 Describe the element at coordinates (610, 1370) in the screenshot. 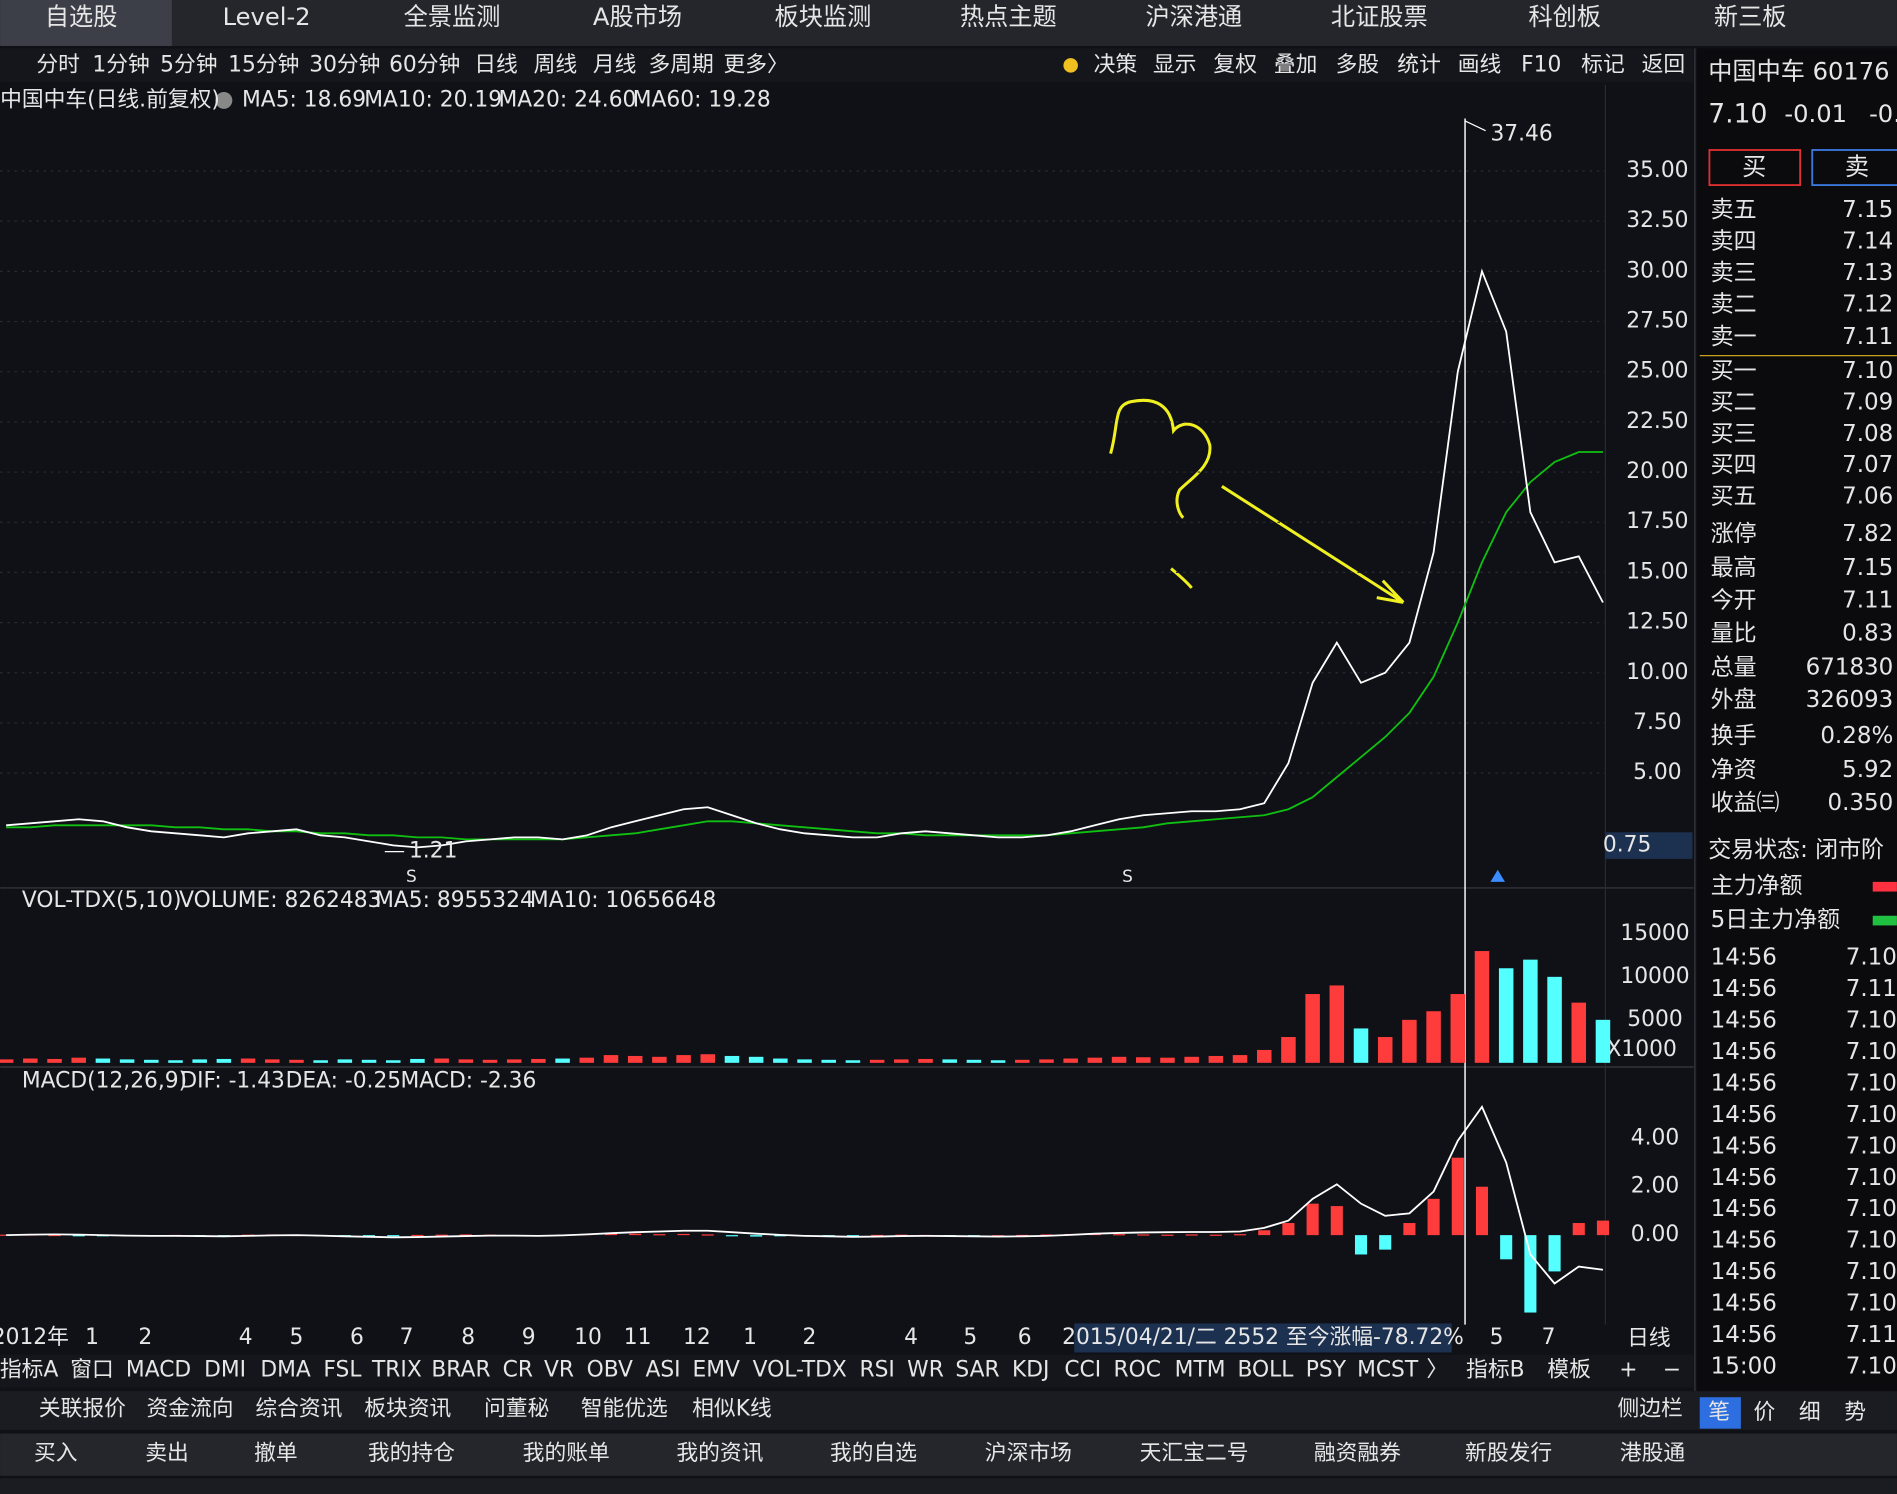

I see `indicator-tab: OBV` at that location.